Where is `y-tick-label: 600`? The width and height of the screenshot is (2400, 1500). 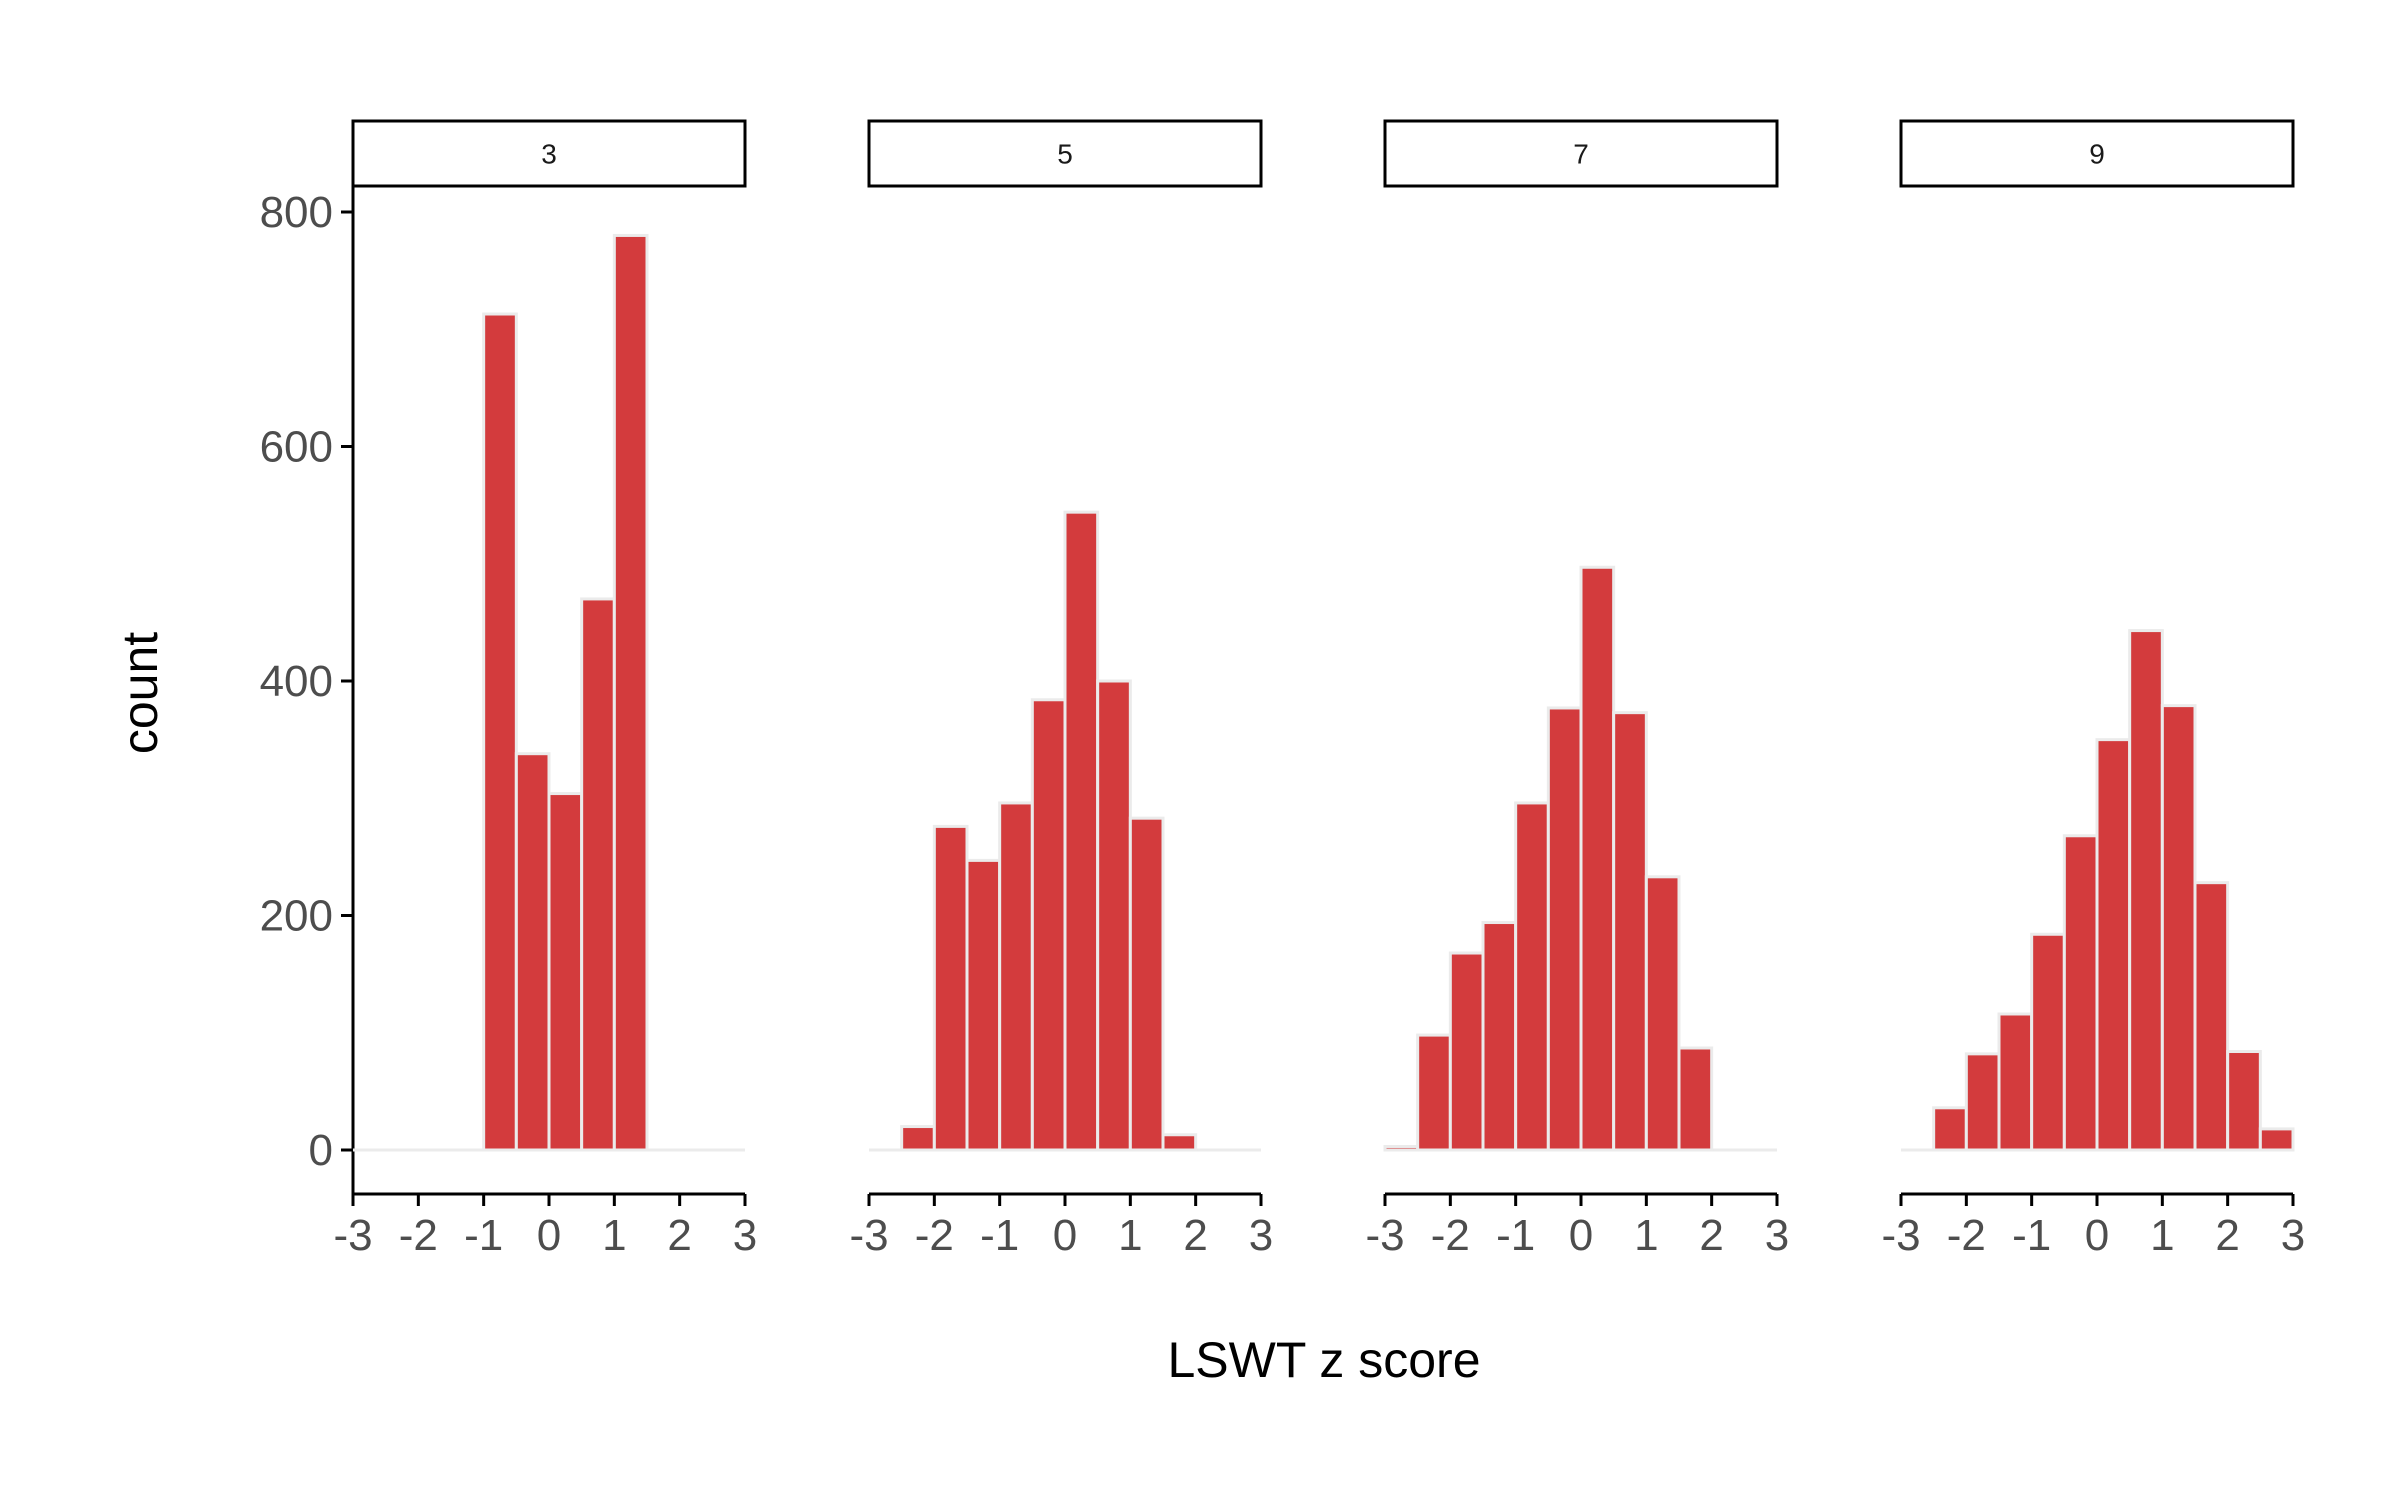
y-tick-label: 600 is located at coordinates (296, 447).